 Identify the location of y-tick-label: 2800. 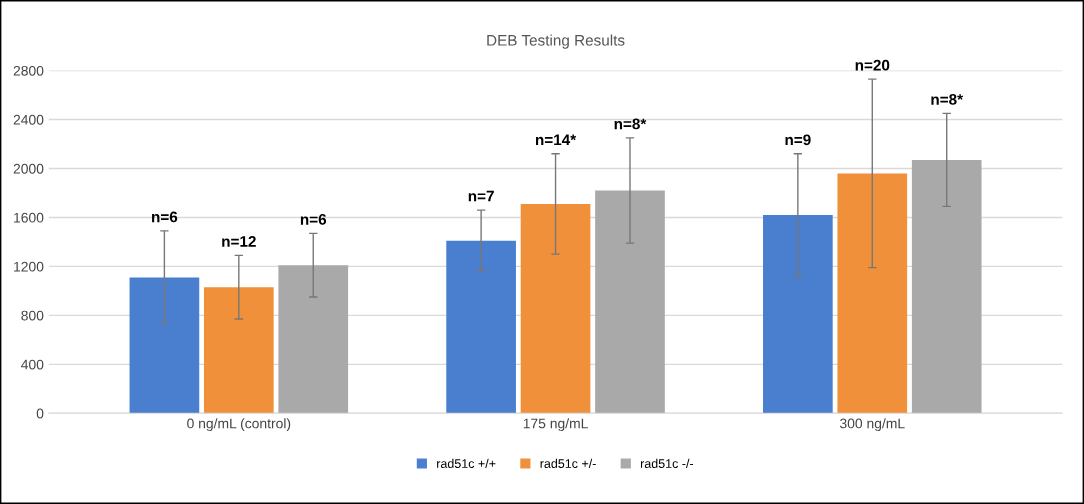
(28, 70).